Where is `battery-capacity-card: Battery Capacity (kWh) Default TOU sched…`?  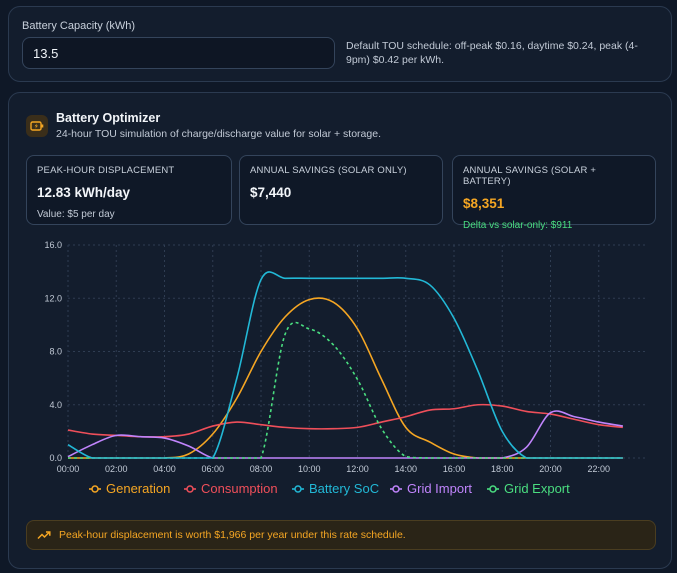
battery-capacity-card: Battery Capacity (kWh) Default TOU sched… is located at coordinates (340, 44).